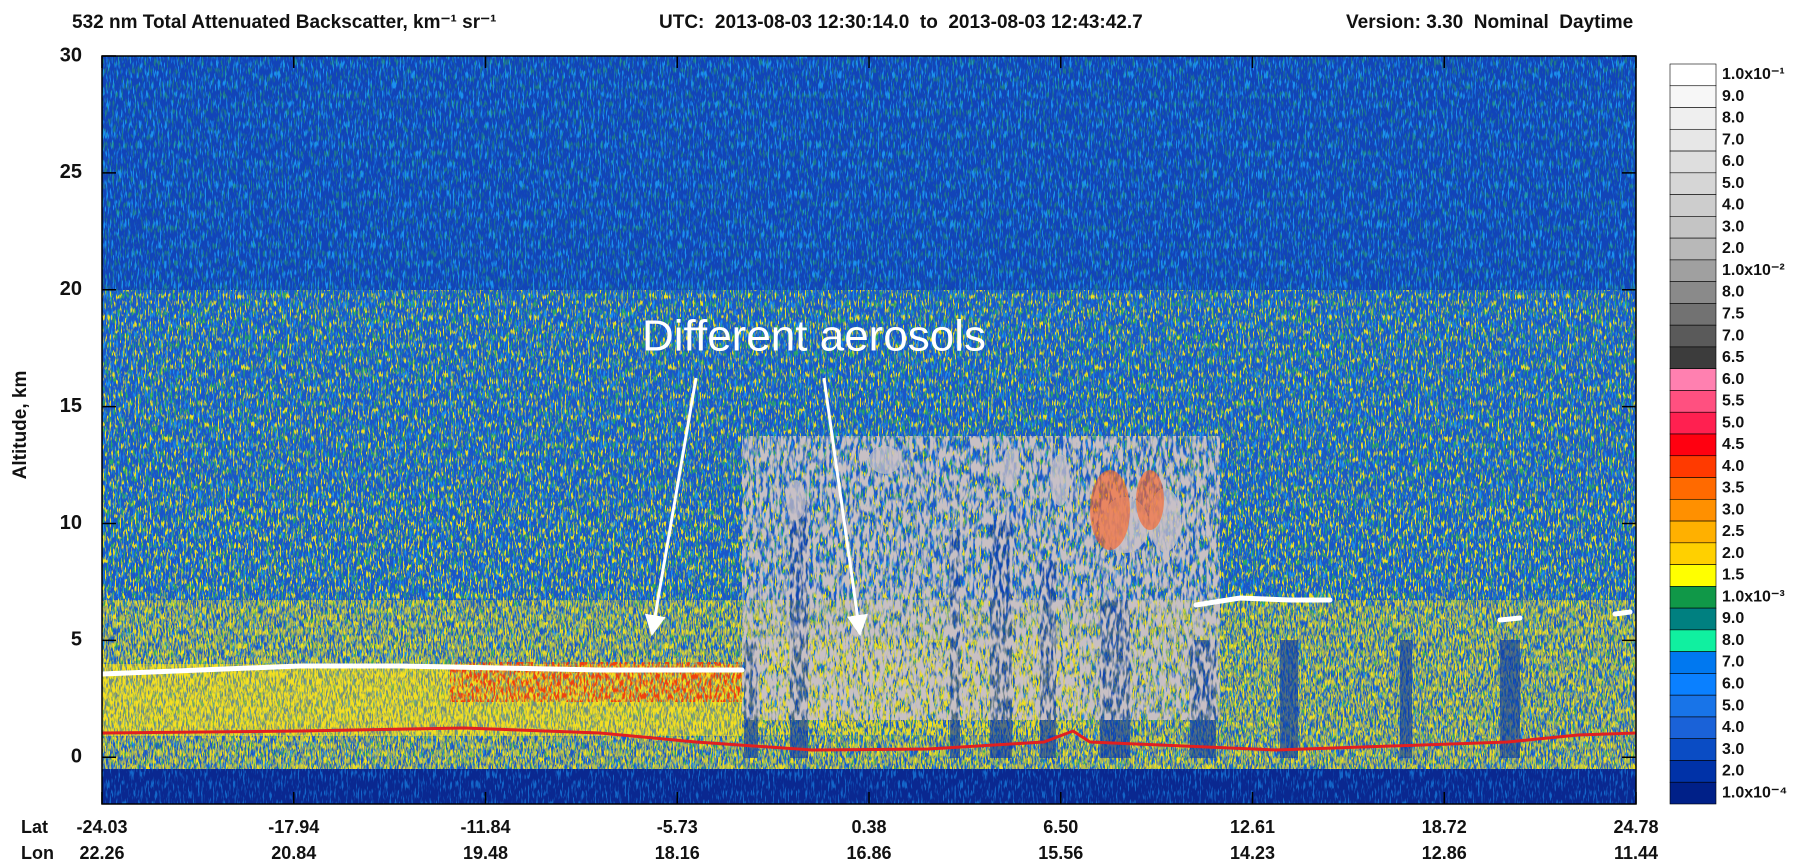 The width and height of the screenshot is (1810, 864). I want to click on x-tick-label: 12.61, so click(1252, 827).